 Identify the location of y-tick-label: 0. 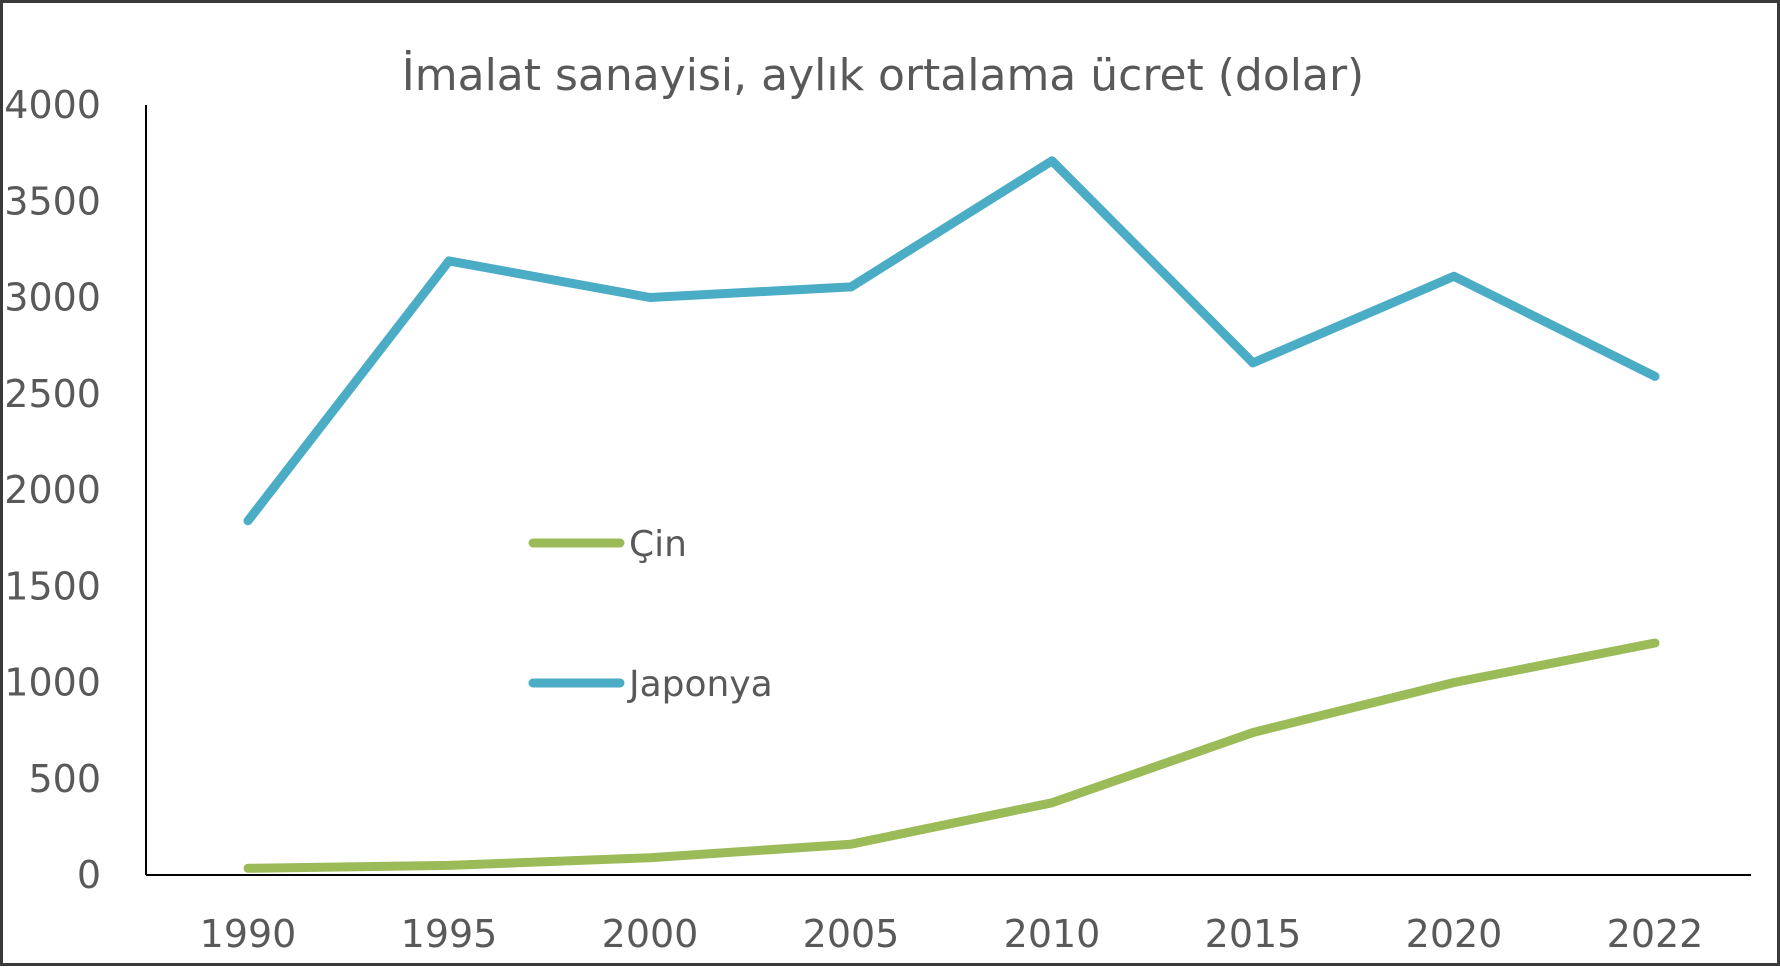
(89, 875).